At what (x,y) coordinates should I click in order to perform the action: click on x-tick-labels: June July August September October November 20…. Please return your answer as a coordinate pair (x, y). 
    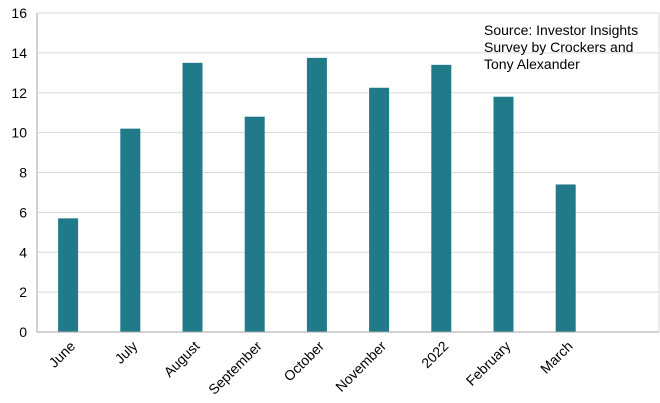
    Looking at the image, I should click on (310, 368).